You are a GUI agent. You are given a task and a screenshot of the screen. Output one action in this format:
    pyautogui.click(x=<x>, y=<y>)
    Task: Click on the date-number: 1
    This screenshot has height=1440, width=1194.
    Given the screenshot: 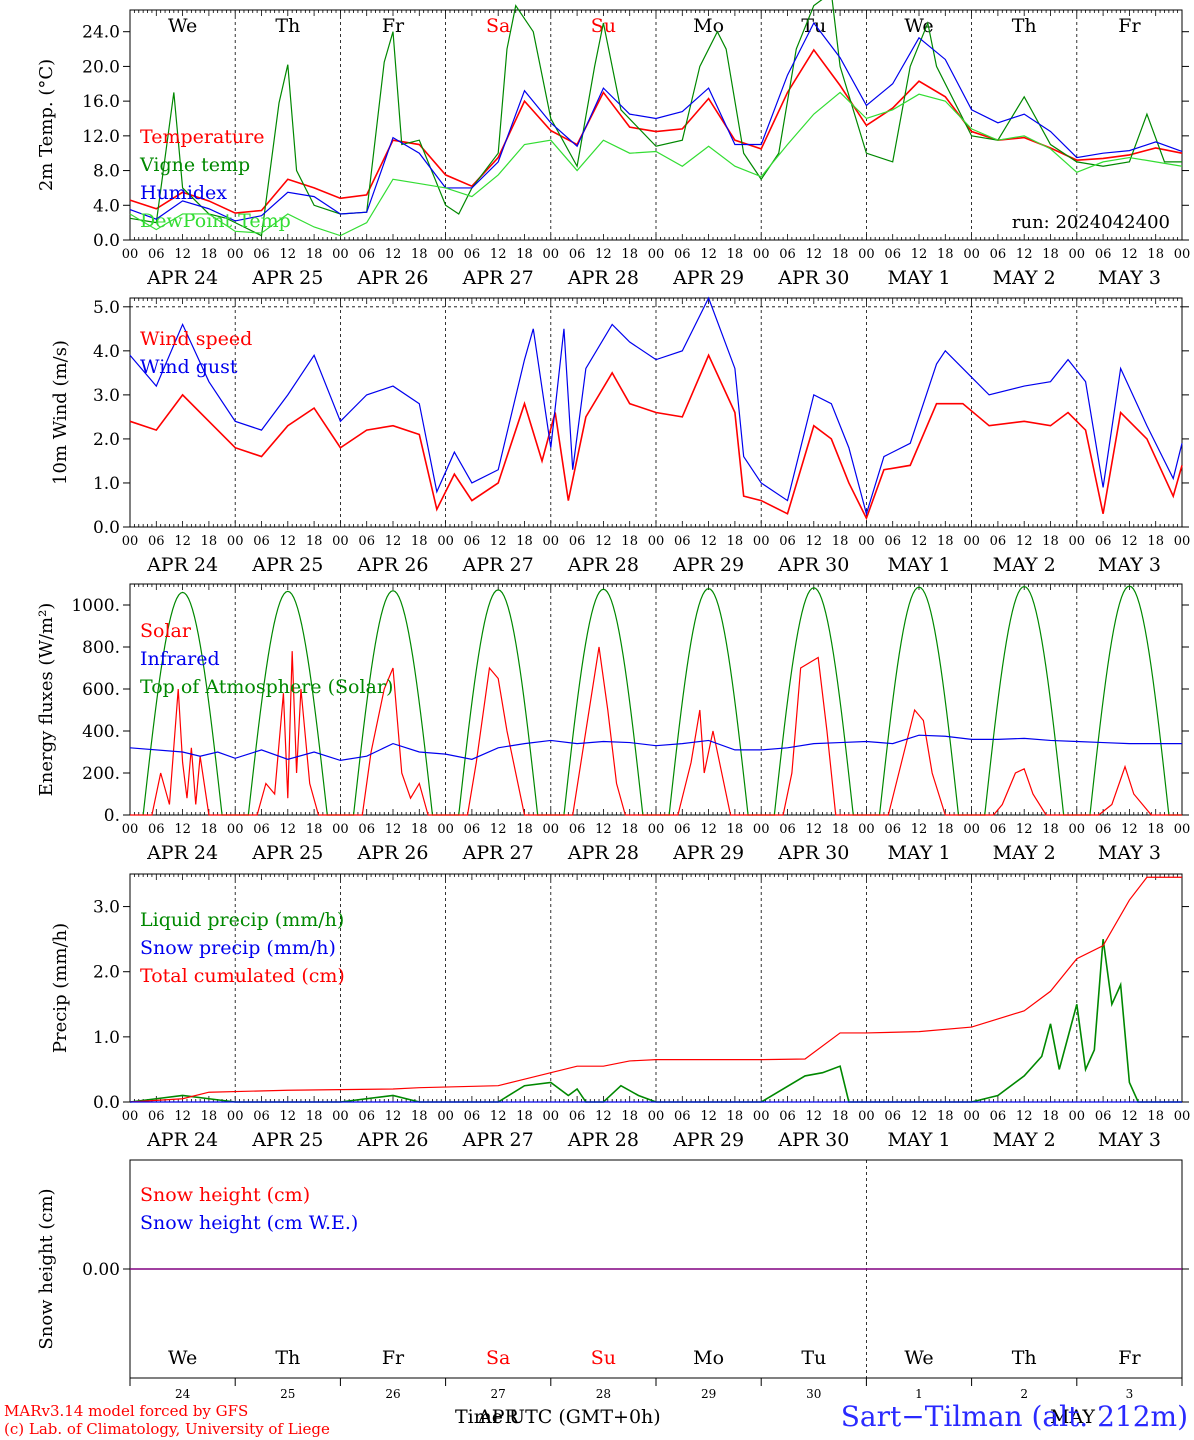 What is the action you would take?
    pyautogui.click(x=919, y=1394)
    